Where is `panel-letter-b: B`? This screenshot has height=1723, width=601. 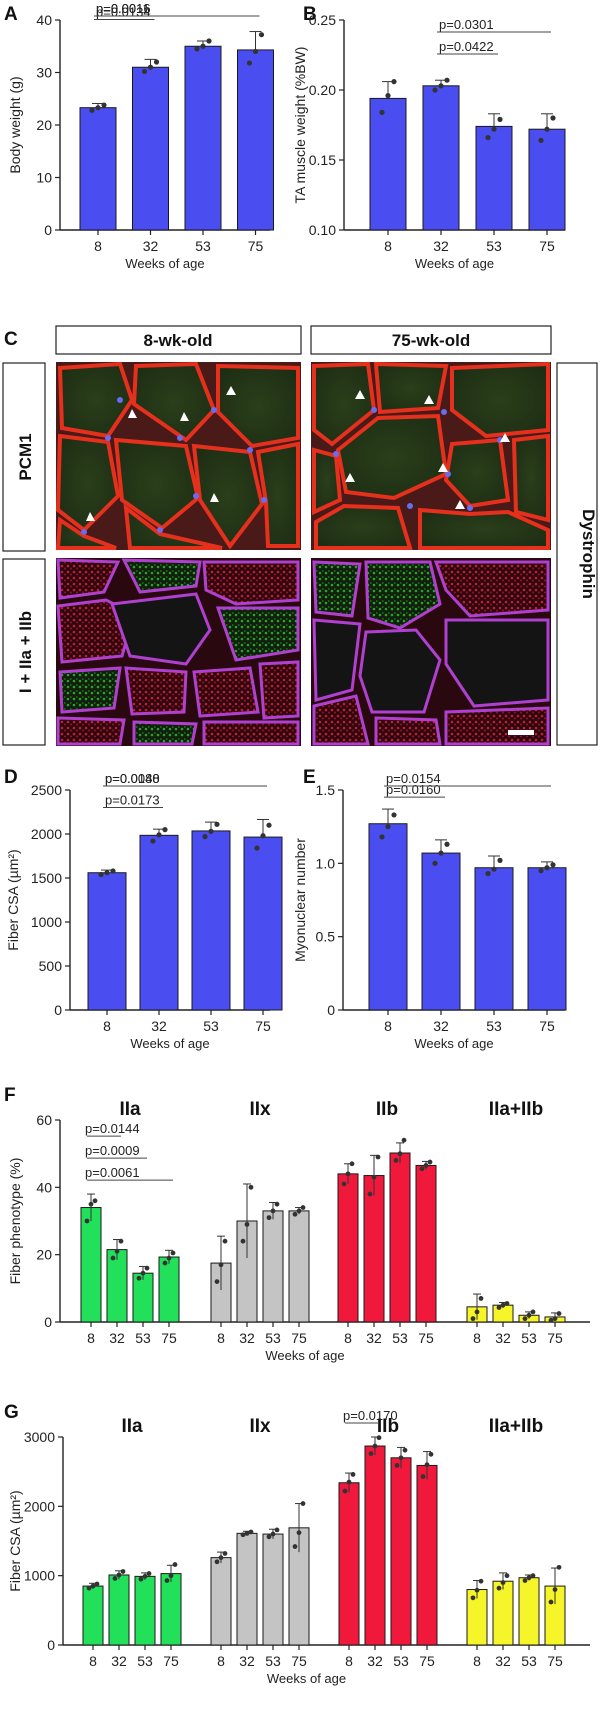
panel-letter-b: B is located at coordinates (310, 14).